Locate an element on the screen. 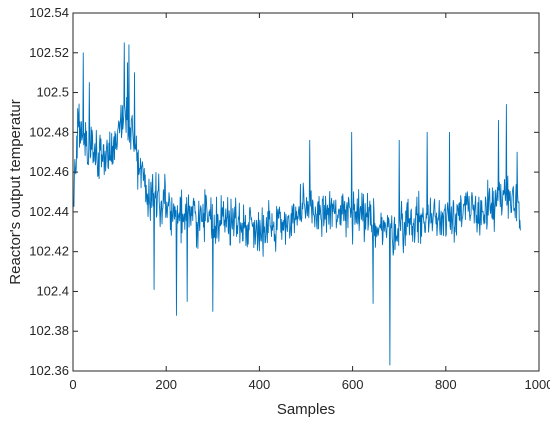  y-tick-label: 102.38 is located at coordinates (49, 330).